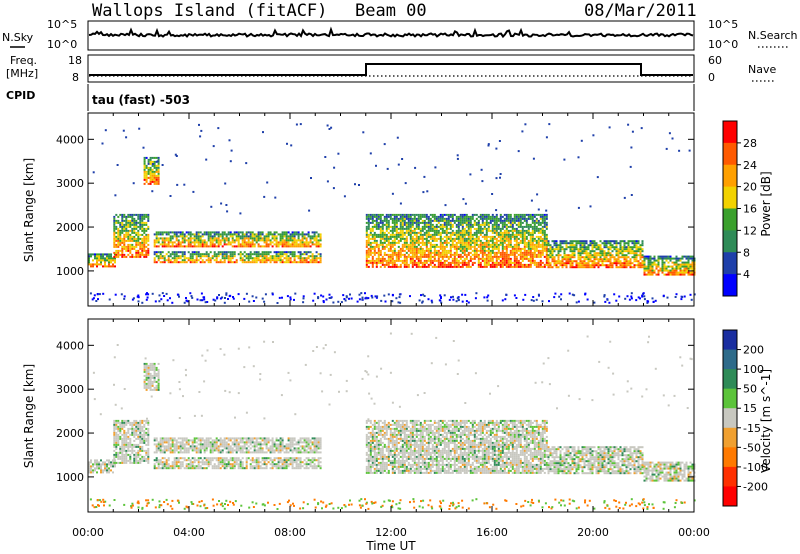 The height and width of the screenshot is (554, 800). I want to click on cpid-label: CPID, so click(20, 95).